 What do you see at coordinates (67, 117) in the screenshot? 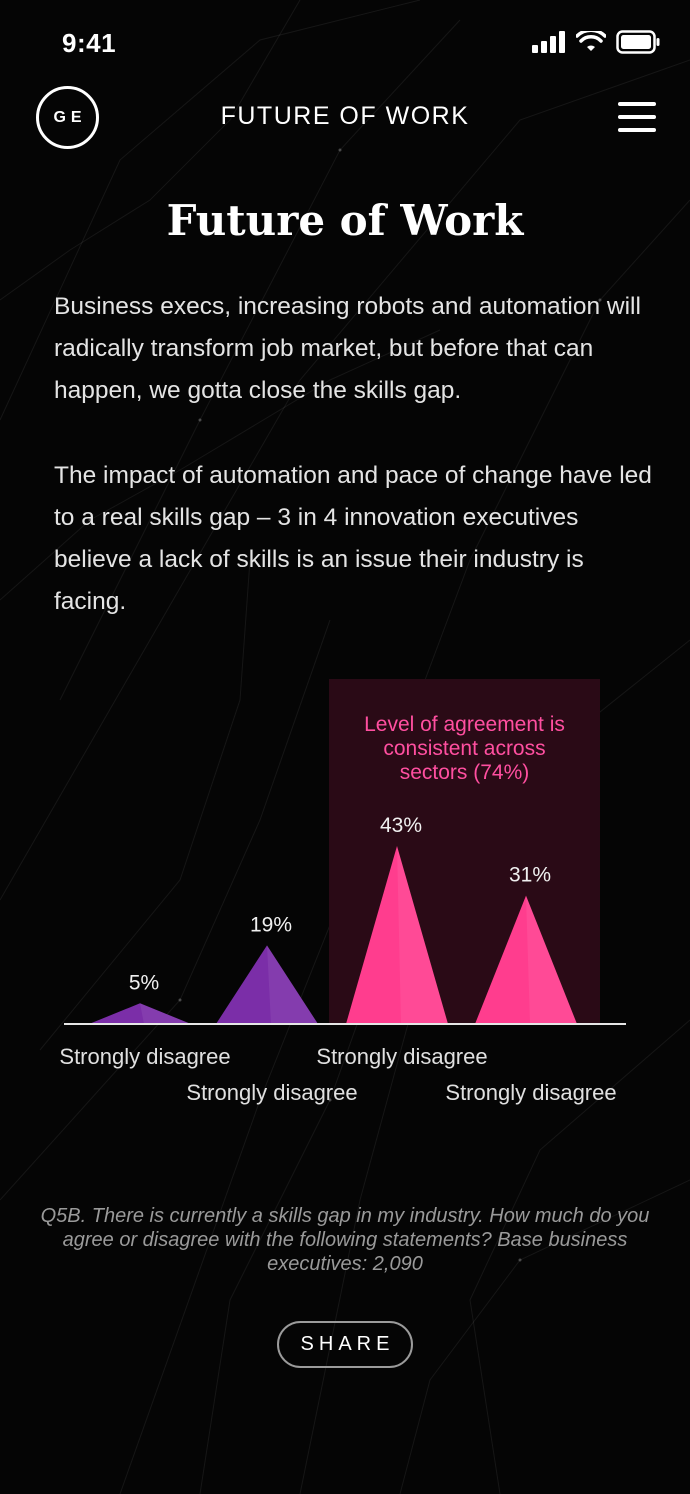
I see `ge-logo: GE` at bounding box center [67, 117].